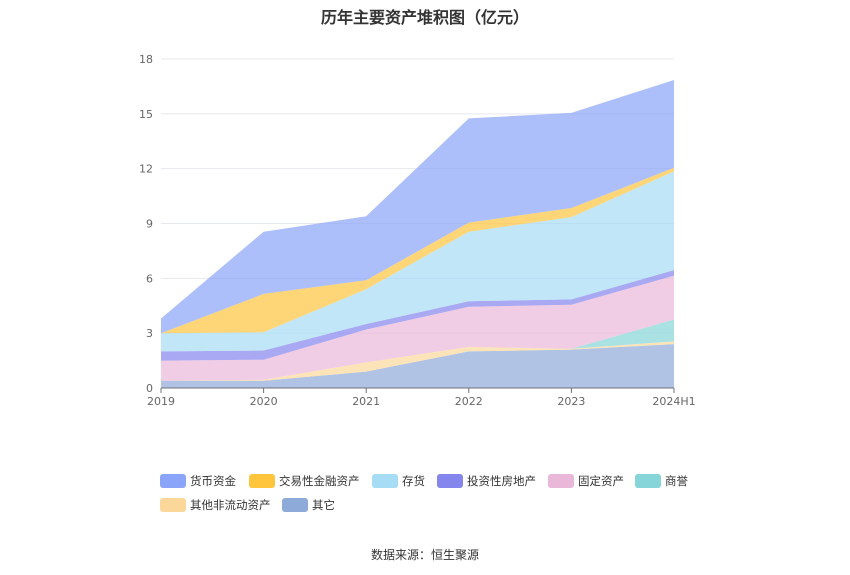 This screenshot has width=850, height=575. Describe the element at coordinates (146, 169) in the screenshot. I see `y-tick-label: 12` at that location.